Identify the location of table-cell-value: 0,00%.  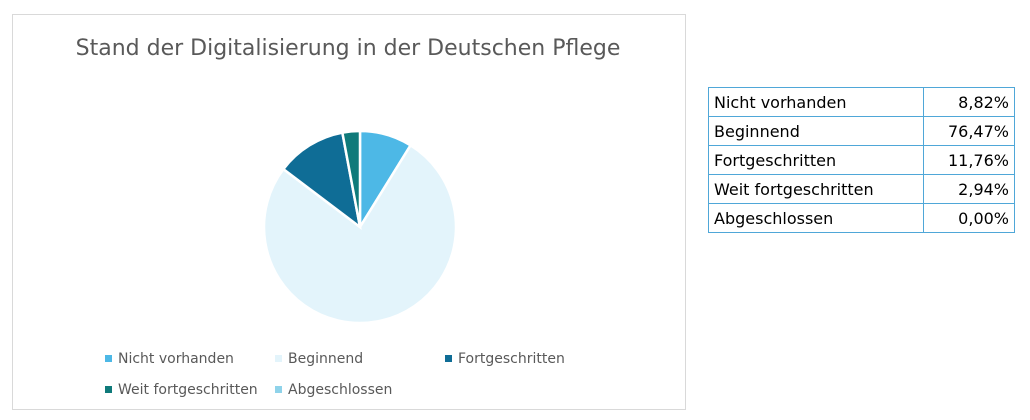
(969, 218).